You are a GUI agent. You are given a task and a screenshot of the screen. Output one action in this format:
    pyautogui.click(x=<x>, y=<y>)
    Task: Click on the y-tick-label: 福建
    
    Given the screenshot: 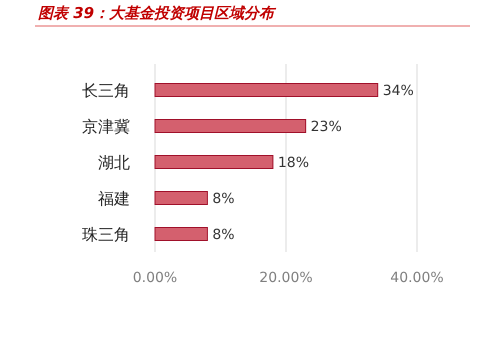 What is the action you would take?
    pyautogui.click(x=114, y=198)
    